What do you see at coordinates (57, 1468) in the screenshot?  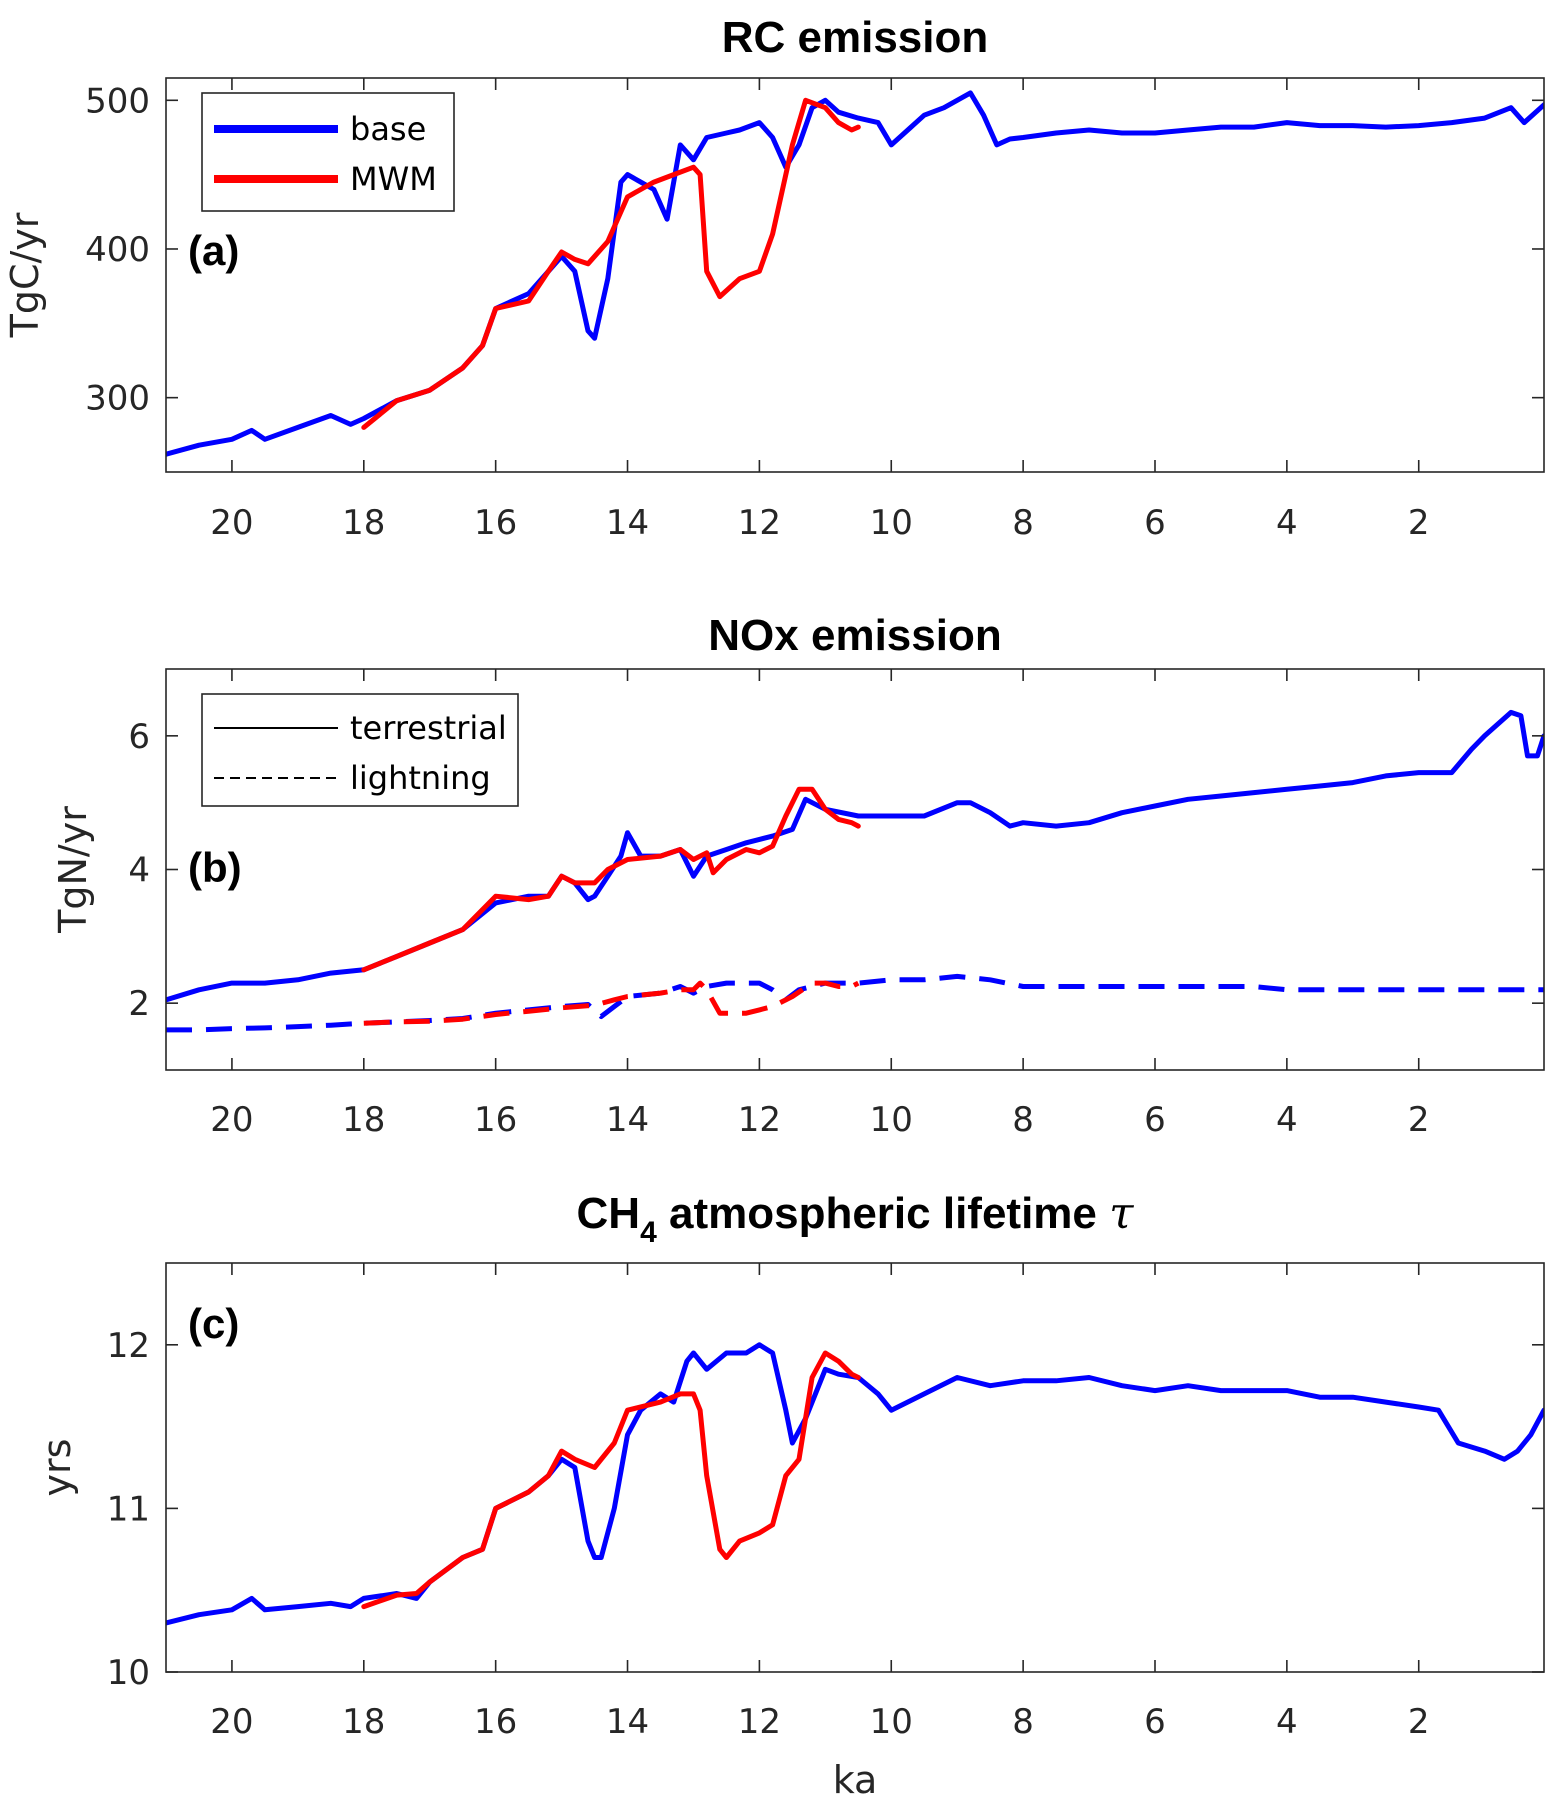 I see `y-axis-label-c: yrs` at bounding box center [57, 1468].